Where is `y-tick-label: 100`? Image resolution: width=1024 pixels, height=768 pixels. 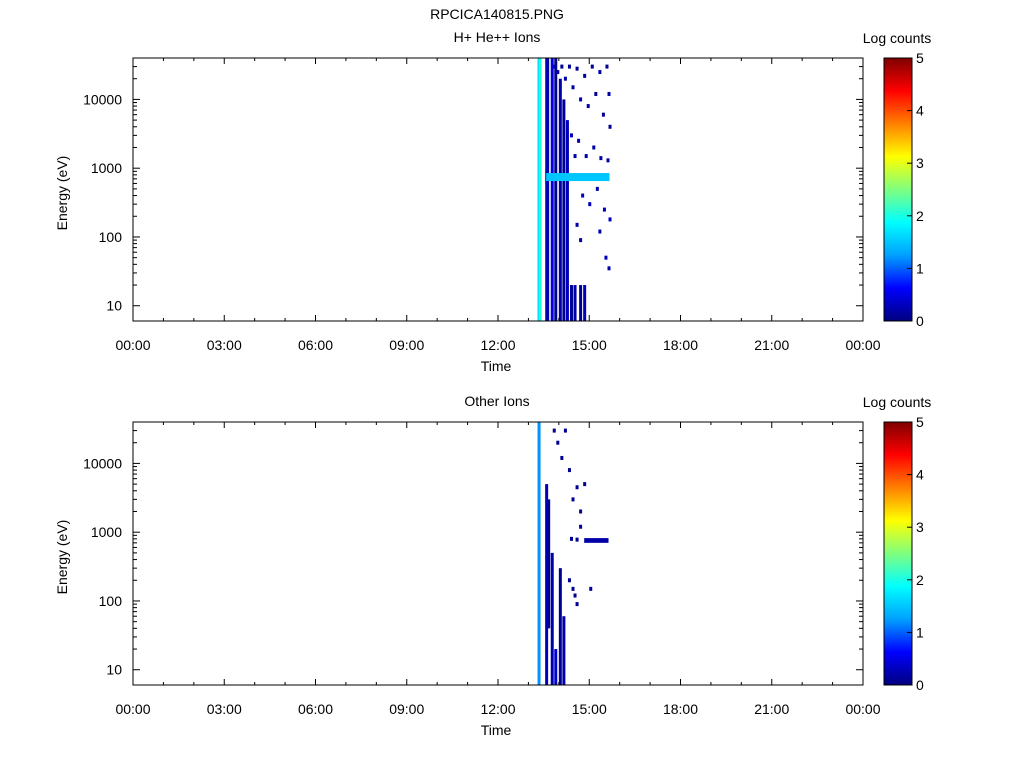 y-tick-label: 100 is located at coordinates (111, 237).